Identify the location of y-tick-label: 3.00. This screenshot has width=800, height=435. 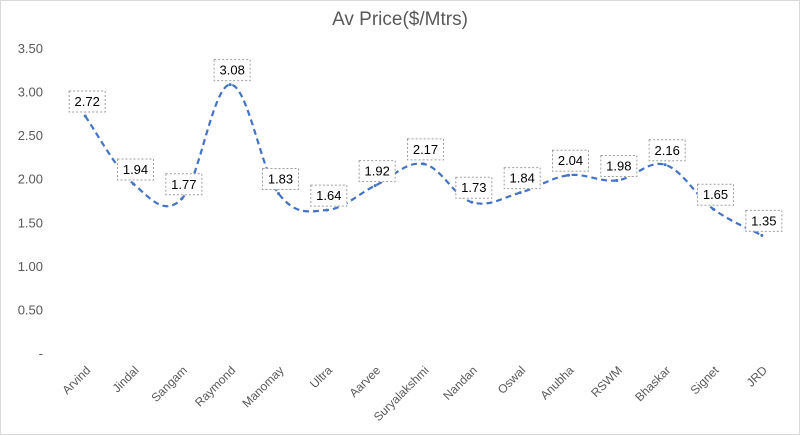
(30, 92).